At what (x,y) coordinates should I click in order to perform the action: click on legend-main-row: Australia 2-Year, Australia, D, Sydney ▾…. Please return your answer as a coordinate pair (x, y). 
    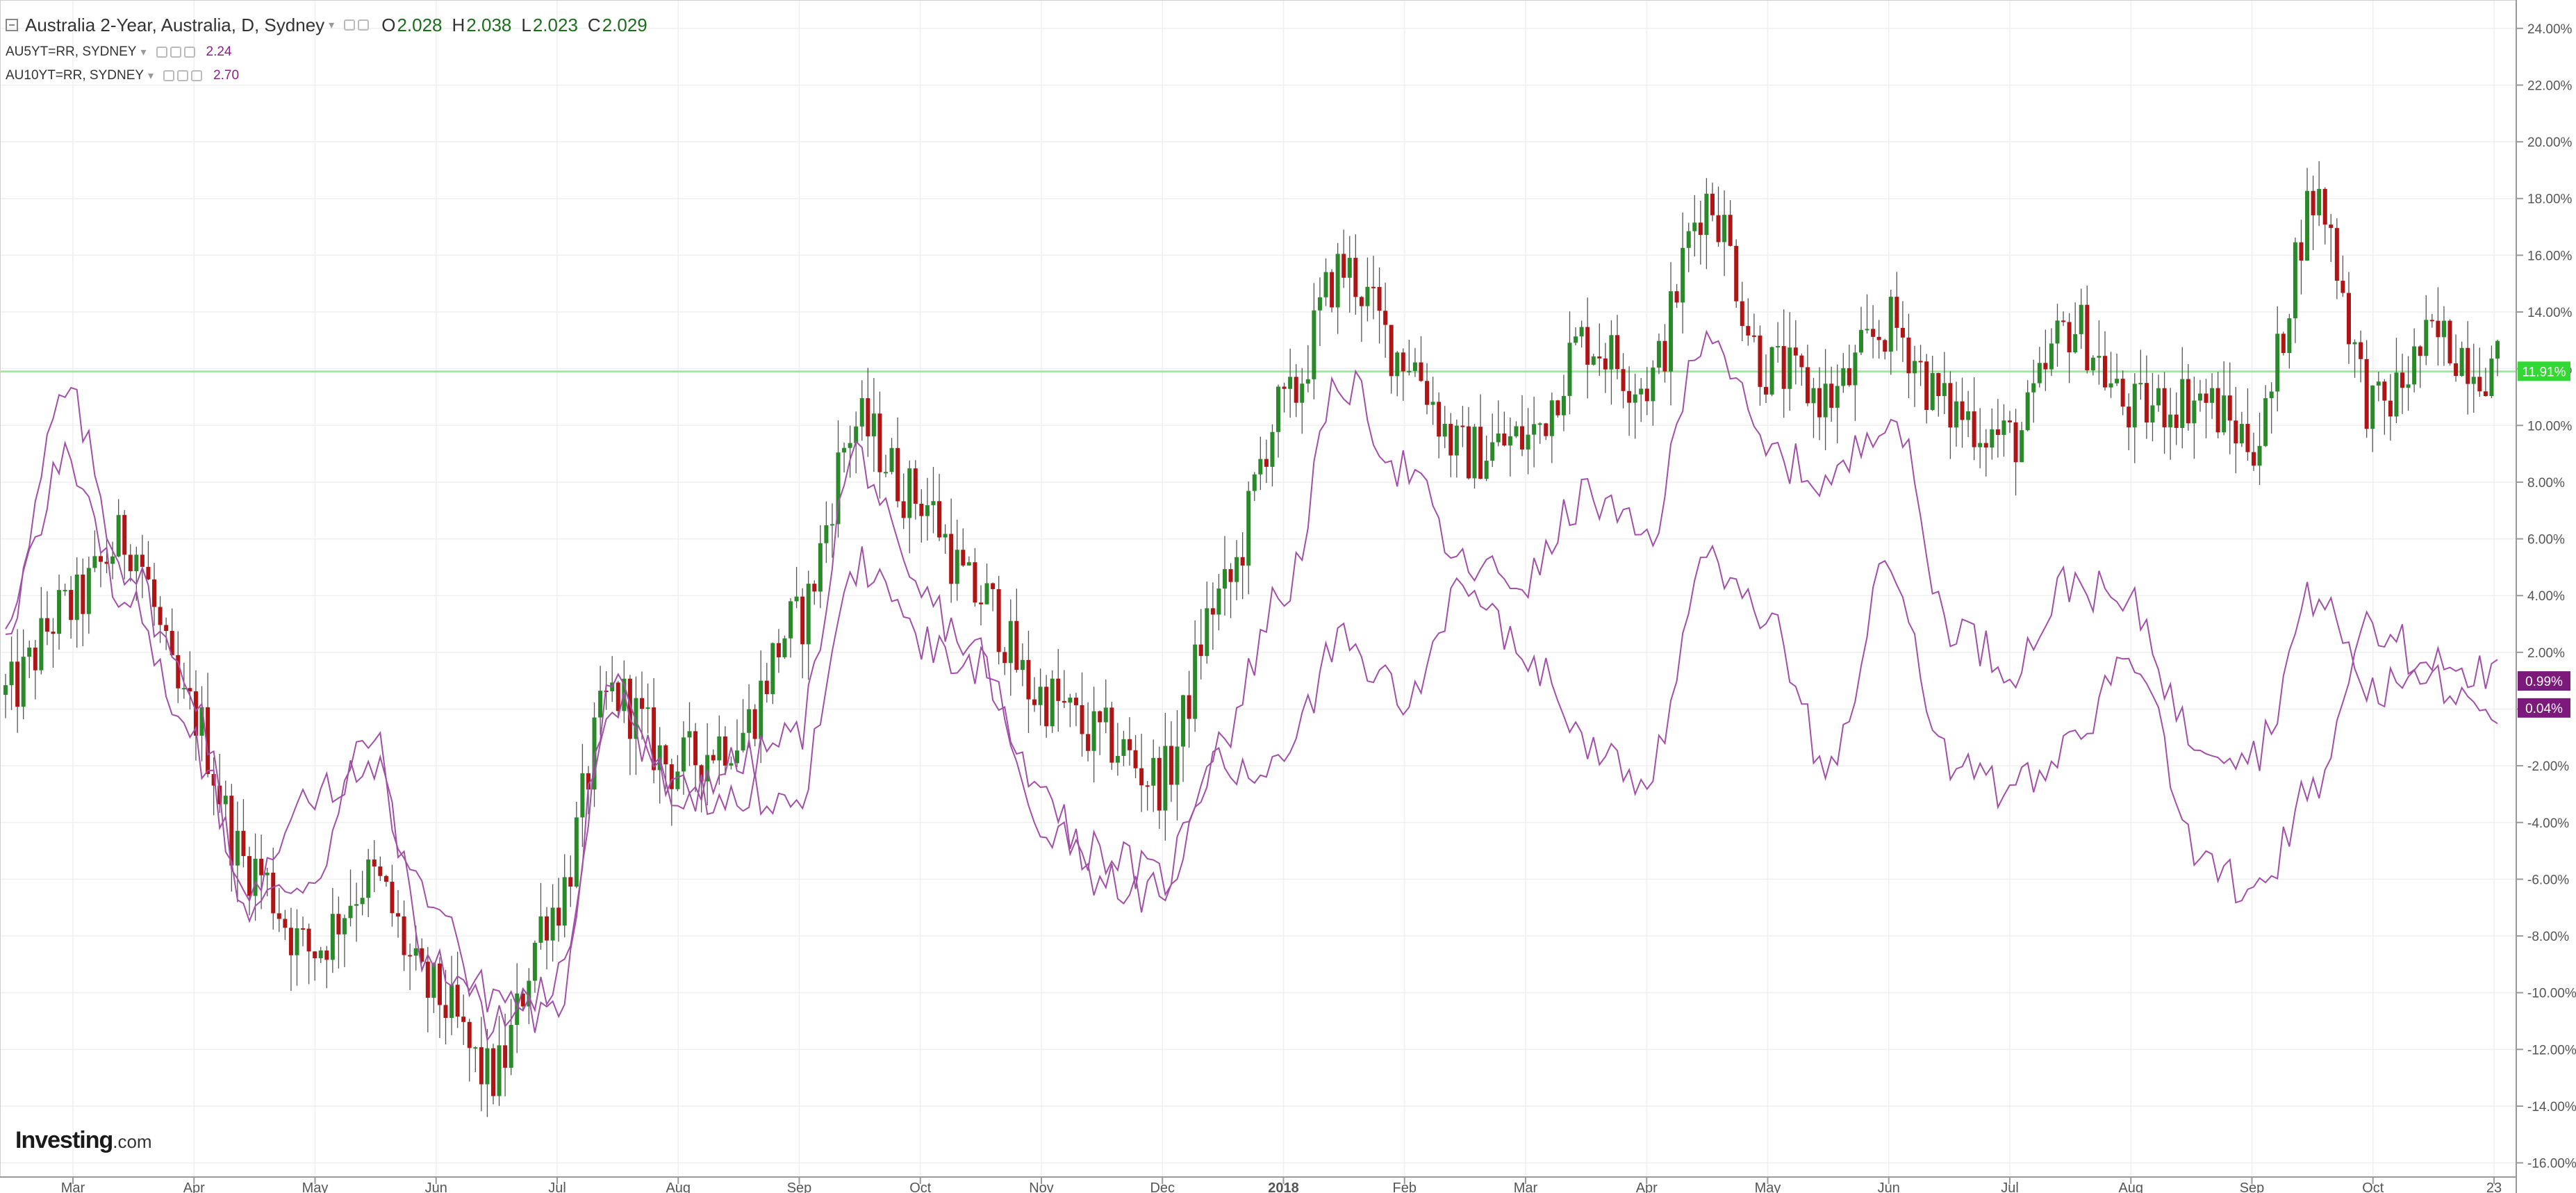
    Looking at the image, I should click on (326, 25).